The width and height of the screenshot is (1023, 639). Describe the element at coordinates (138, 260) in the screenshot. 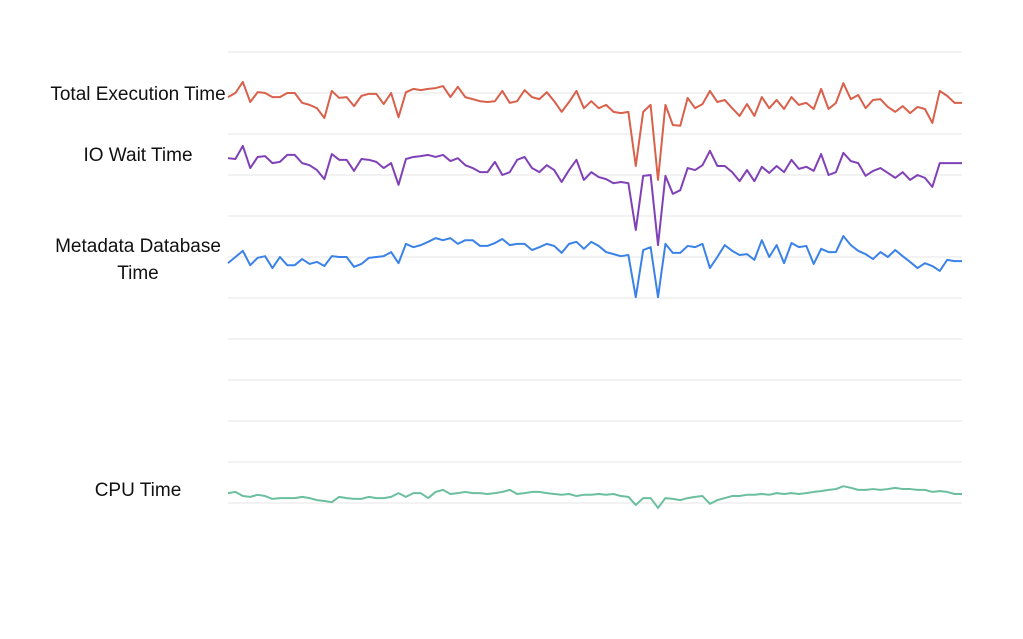

I see `series-label: Metadata Database Time` at that location.